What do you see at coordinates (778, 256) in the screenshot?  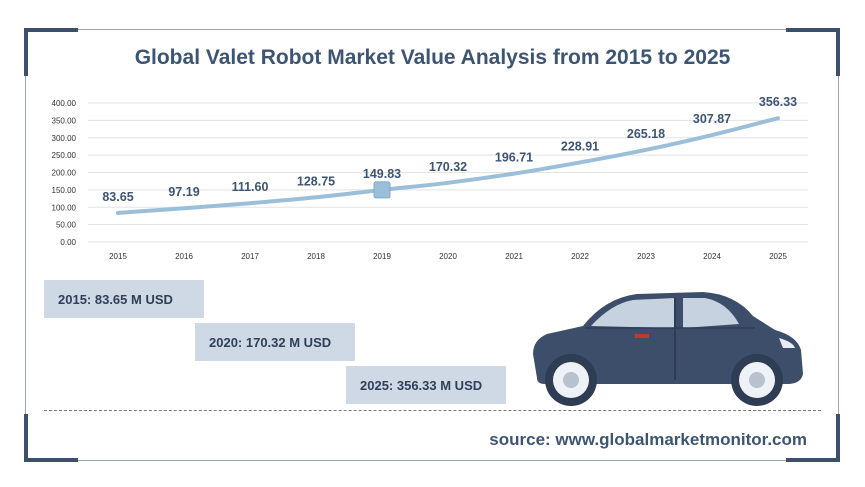 I see `x-tick-label: 2025` at bounding box center [778, 256].